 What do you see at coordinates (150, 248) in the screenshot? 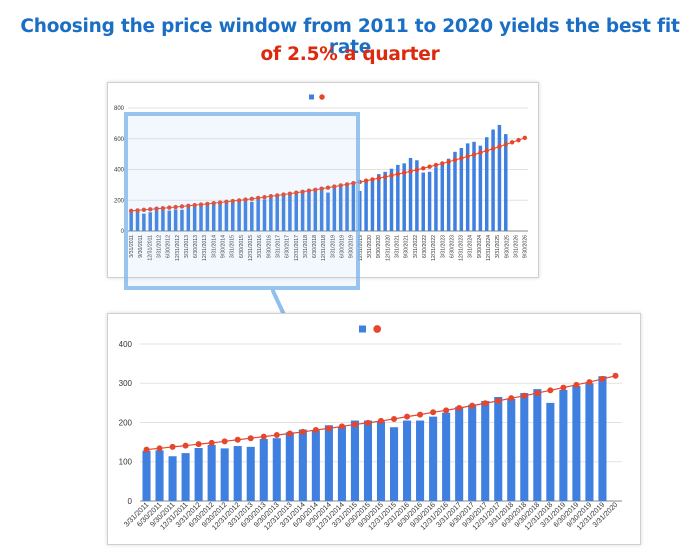
I see `x-tick-label: 12/31/2011` at bounding box center [150, 248].